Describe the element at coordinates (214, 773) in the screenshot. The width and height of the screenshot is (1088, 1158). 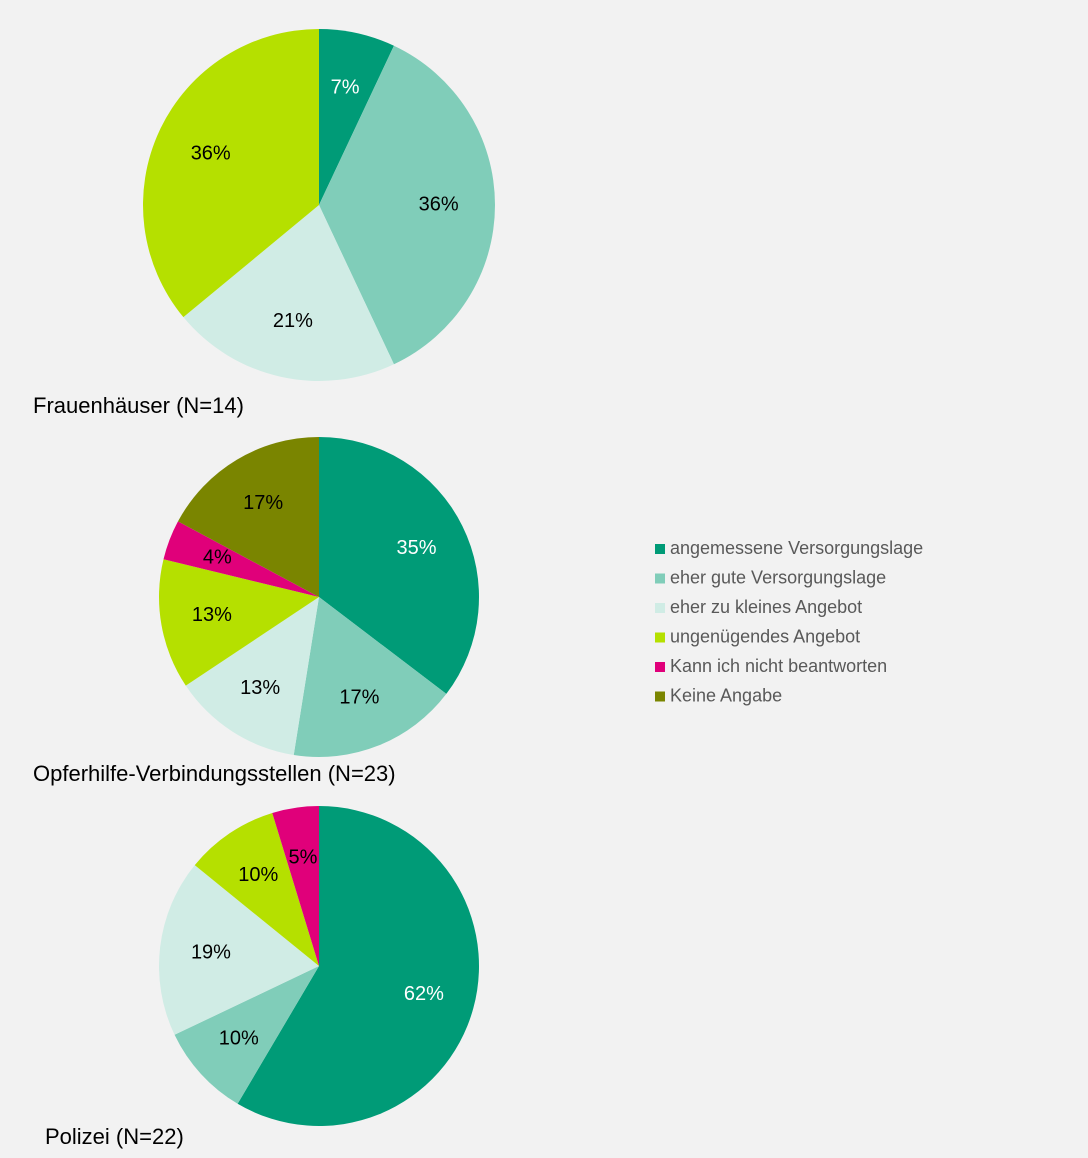
I see `chart-title: Opferhilfe-Verbindungsstellen (N=23)` at that location.